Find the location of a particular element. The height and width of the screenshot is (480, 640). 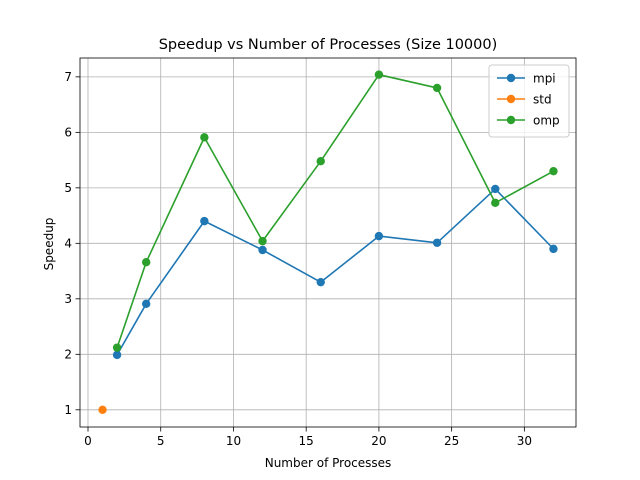

legend-label-std: std is located at coordinates (542, 100).